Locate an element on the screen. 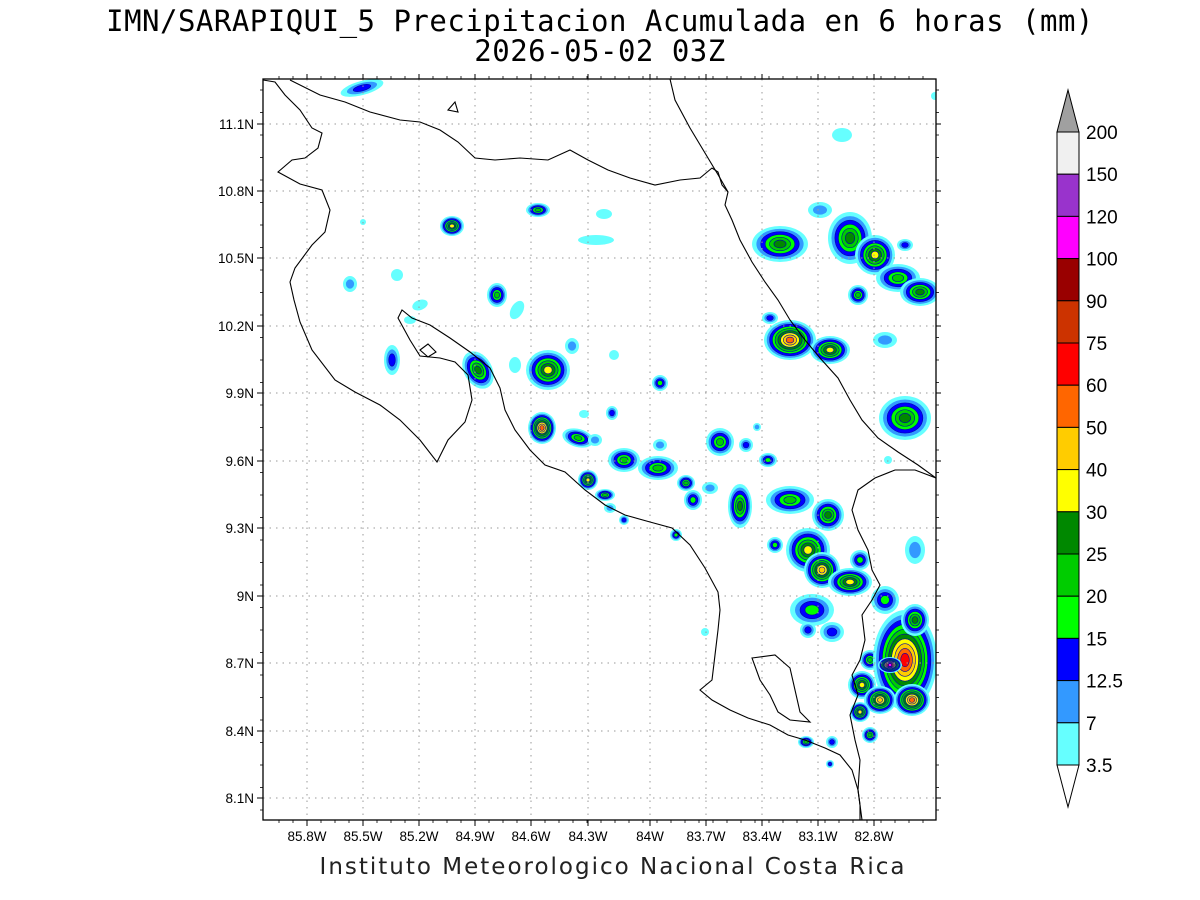 Image resolution: width=1200 pixels, height=900 pixels. map-subtitle-date: 2026-05-02 03Z is located at coordinates (600, 51).